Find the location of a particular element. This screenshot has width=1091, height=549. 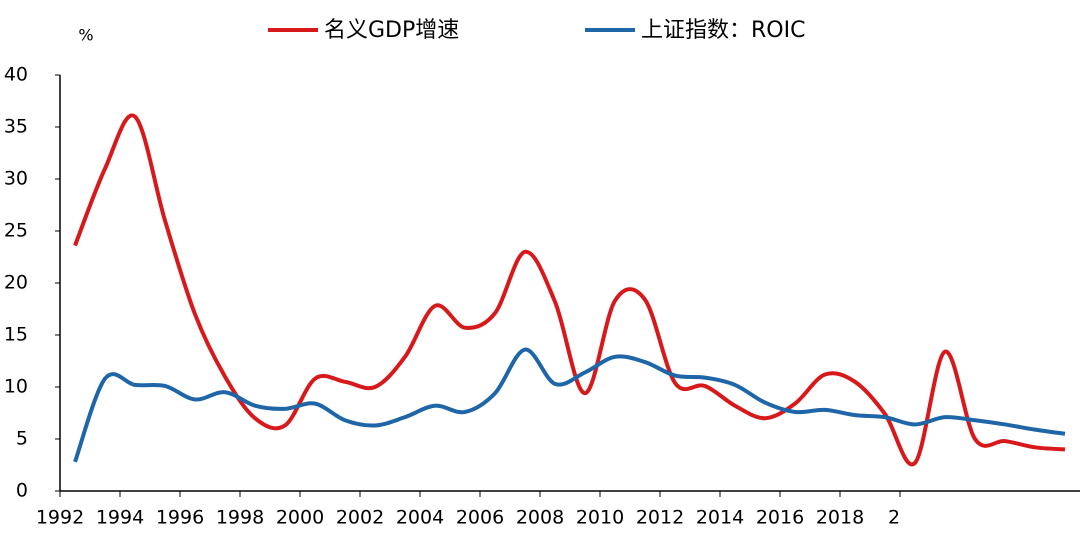

x-tick-label: 1992 is located at coordinates (60, 518).